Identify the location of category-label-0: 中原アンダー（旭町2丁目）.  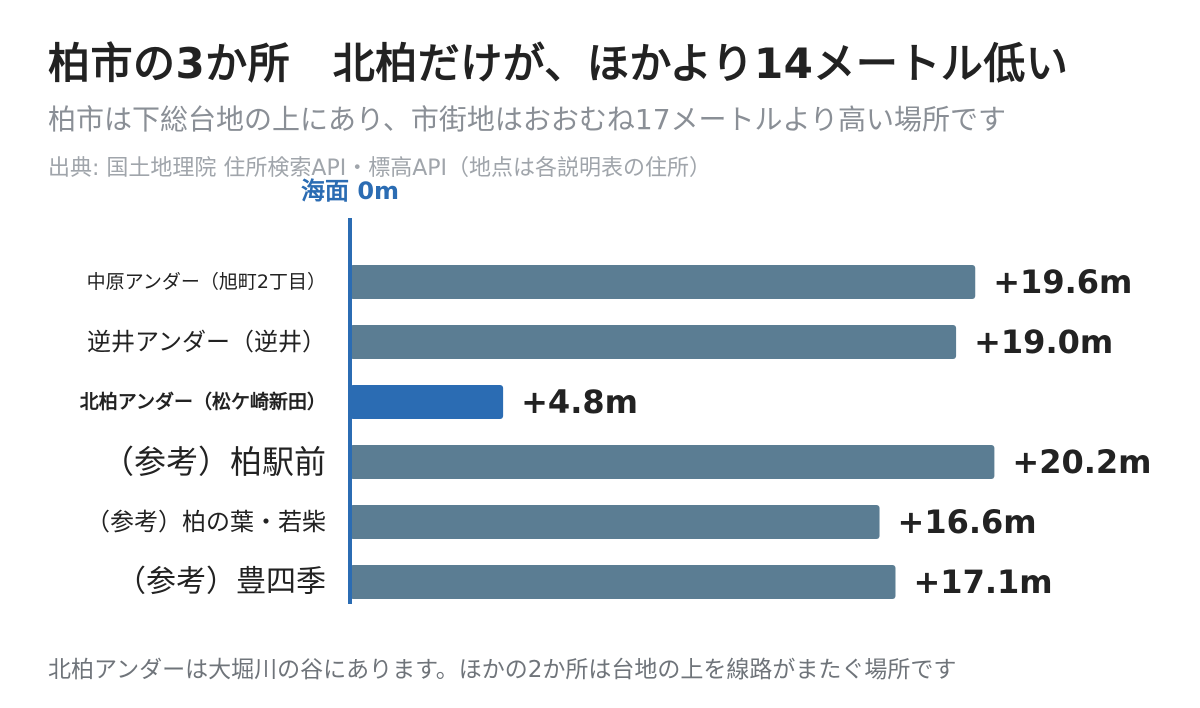
(206, 282).